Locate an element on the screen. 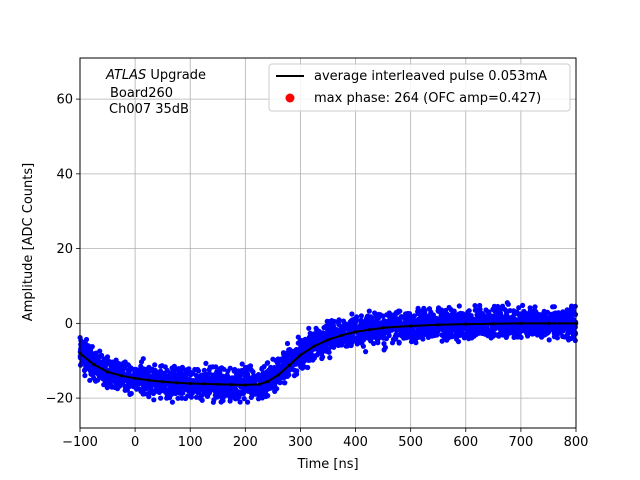 This screenshot has width=640, height=480. x-tick-label: 500 is located at coordinates (410, 442).